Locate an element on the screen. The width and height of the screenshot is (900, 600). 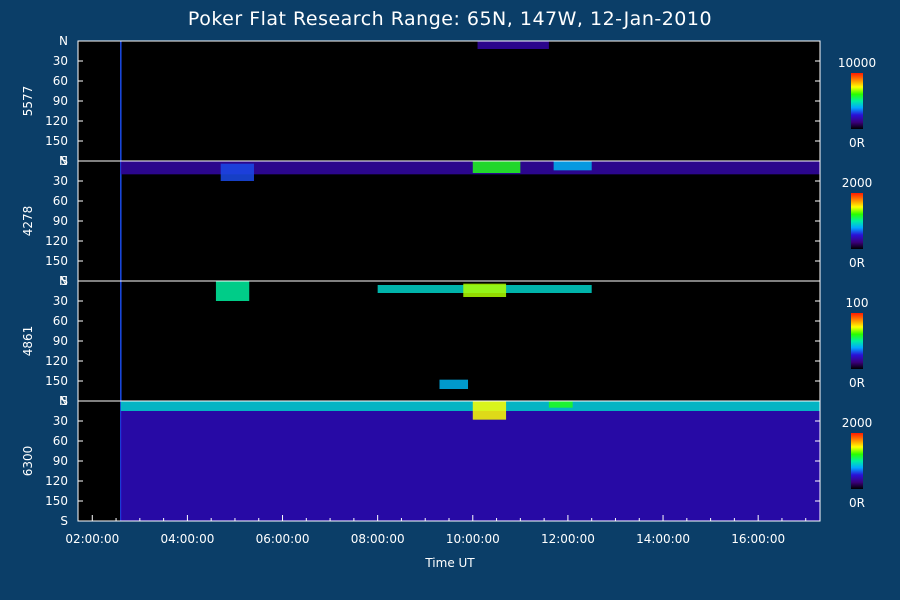
panel-ylabel: 4861 is located at coordinates (28, 341).